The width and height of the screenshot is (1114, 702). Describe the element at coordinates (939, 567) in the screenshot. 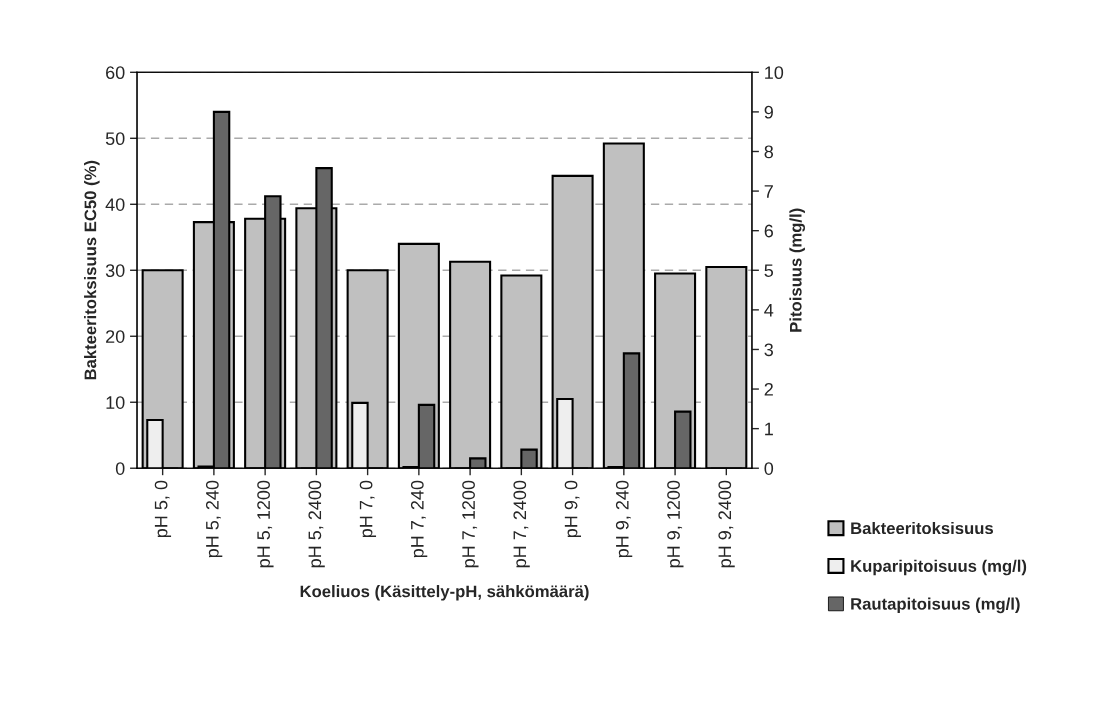

I see `legend-label: Kuparipitoisuus (mg/l)` at that location.